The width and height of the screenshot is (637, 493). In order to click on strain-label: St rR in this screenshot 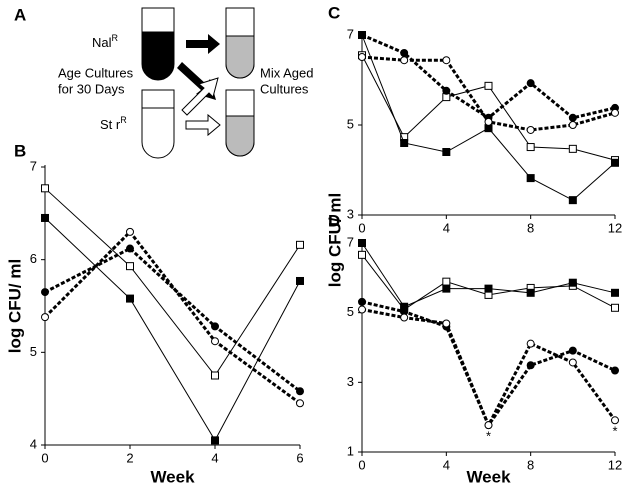, I will do `click(113, 123)`.